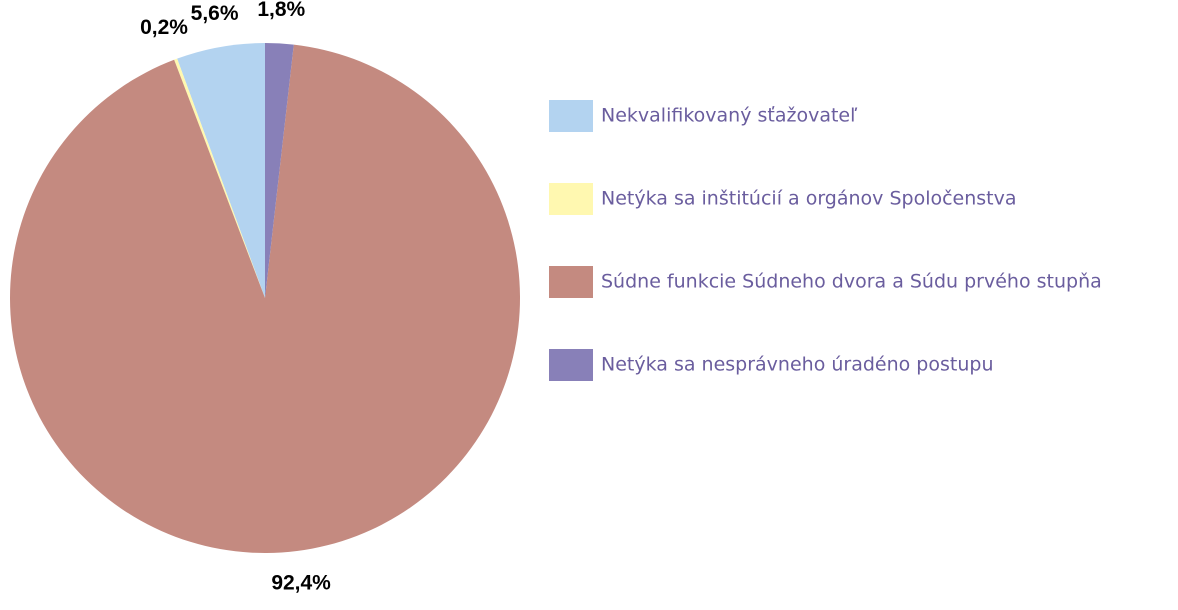 The image size is (1178, 610). I want to click on value-label: 0,2%, so click(164, 27).